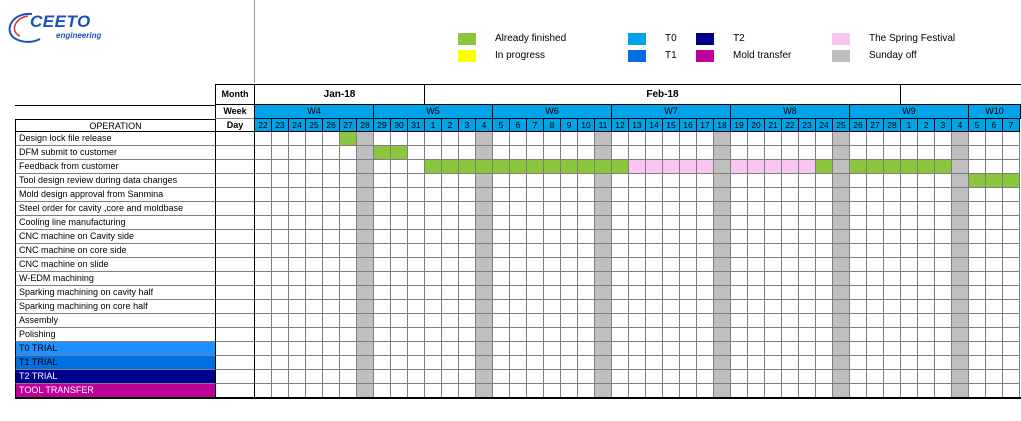 The width and height of the screenshot is (1021, 421). I want to click on day-cell: 26, so click(858, 125).